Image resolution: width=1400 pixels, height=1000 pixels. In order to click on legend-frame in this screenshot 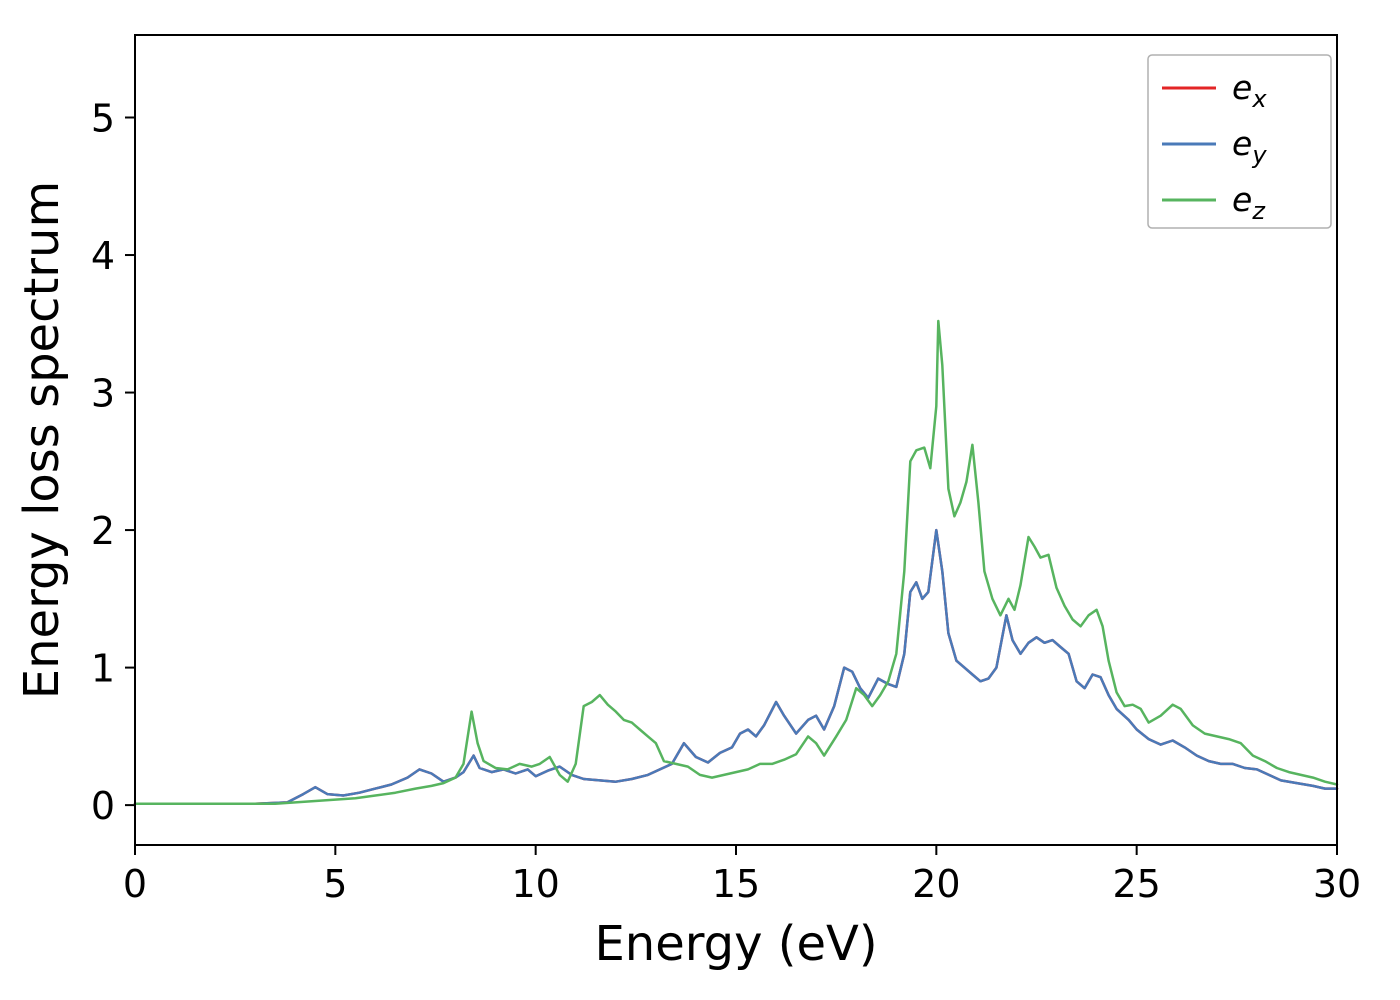, I will do `click(1239, 141)`.